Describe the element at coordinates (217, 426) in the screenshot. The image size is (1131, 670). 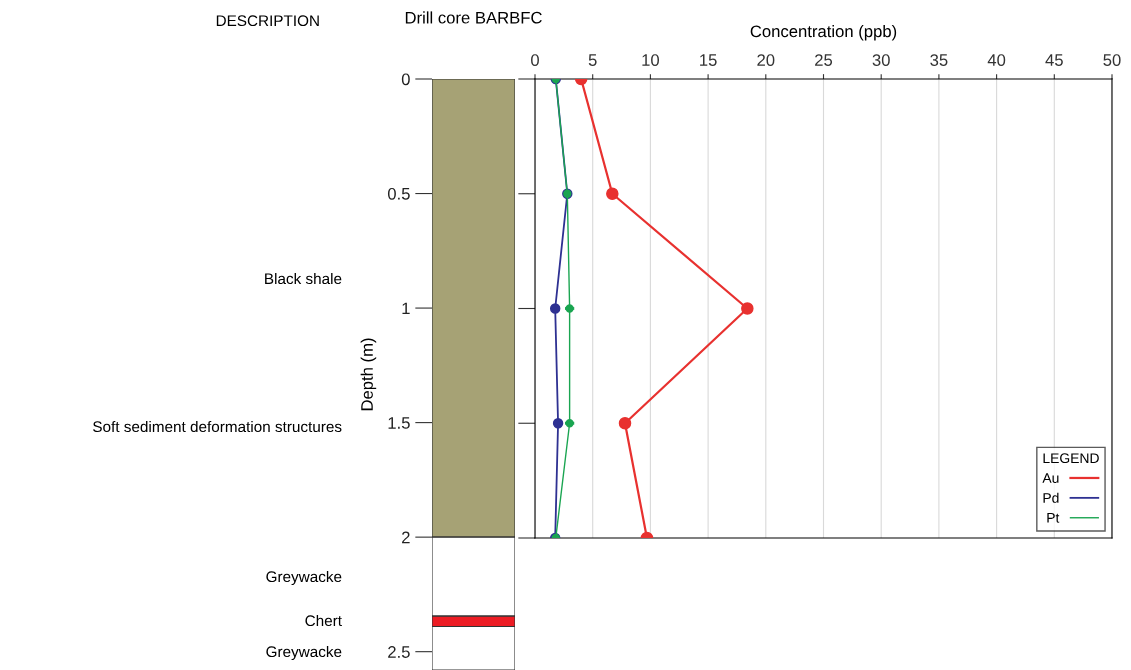
I see `text: Soft sediment deformation structures` at that location.